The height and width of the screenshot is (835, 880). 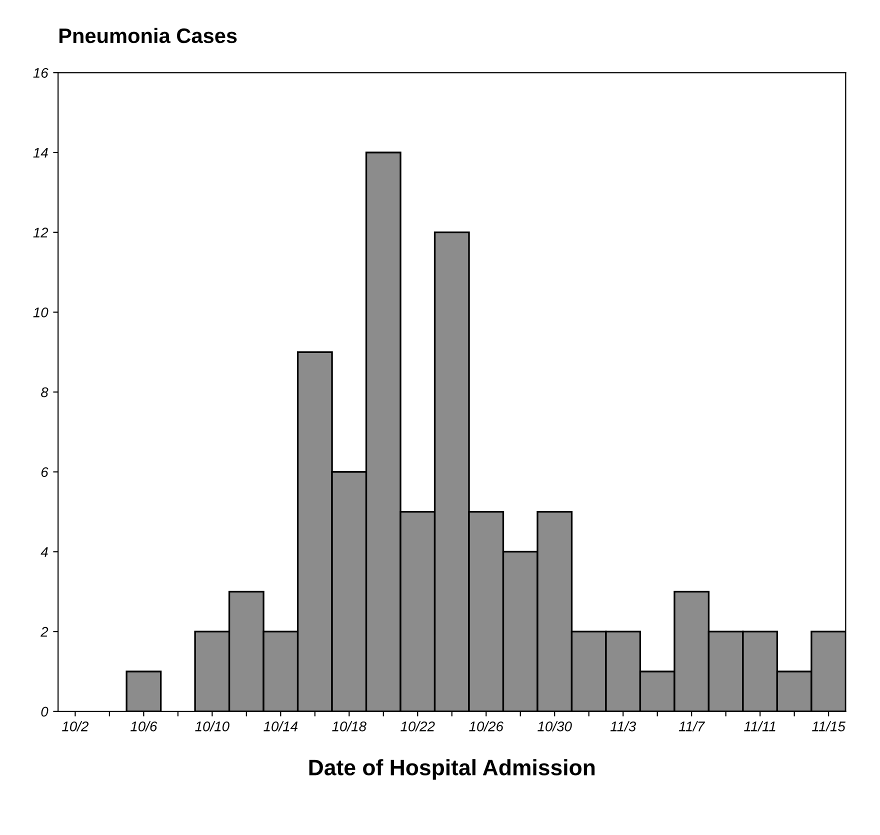 I want to click on x-tick-label: 11/15, so click(x=829, y=726).